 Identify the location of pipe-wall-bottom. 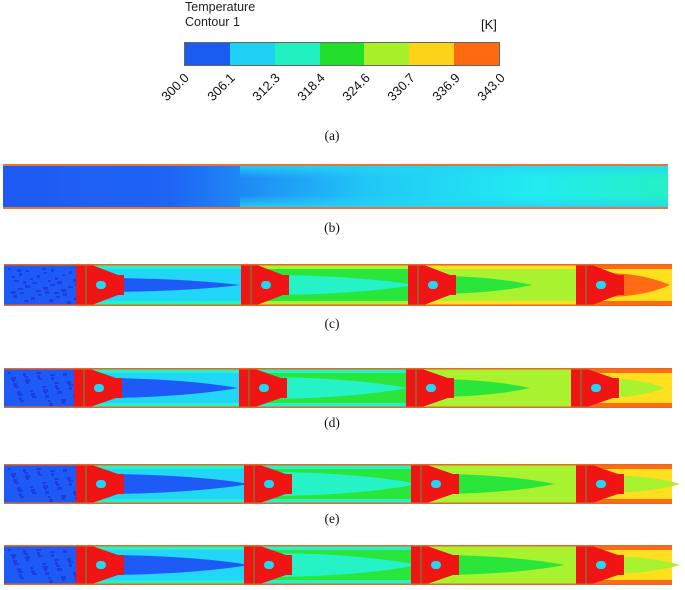
(338, 584).